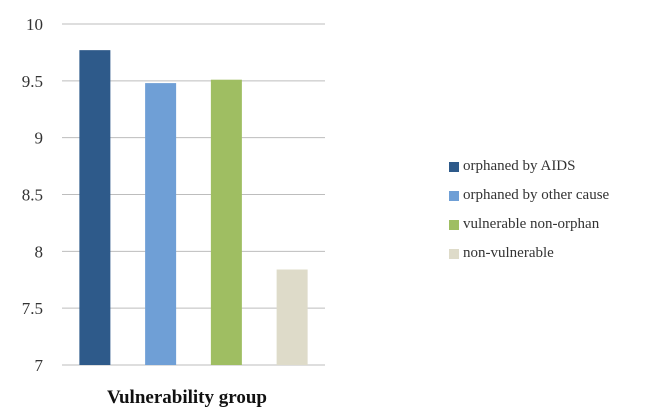  I want to click on legend-item: orphaned by other cause, so click(529, 195).